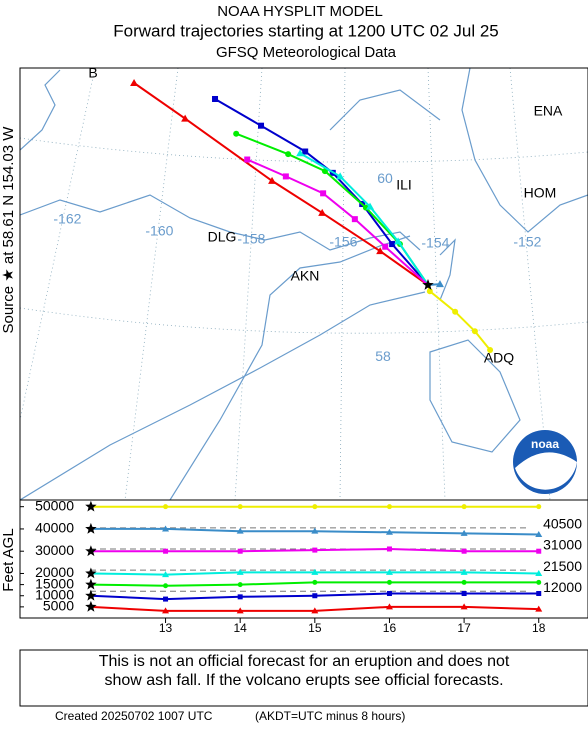 The width and height of the screenshot is (588, 735). I want to click on lon-label: -152, so click(527, 242).